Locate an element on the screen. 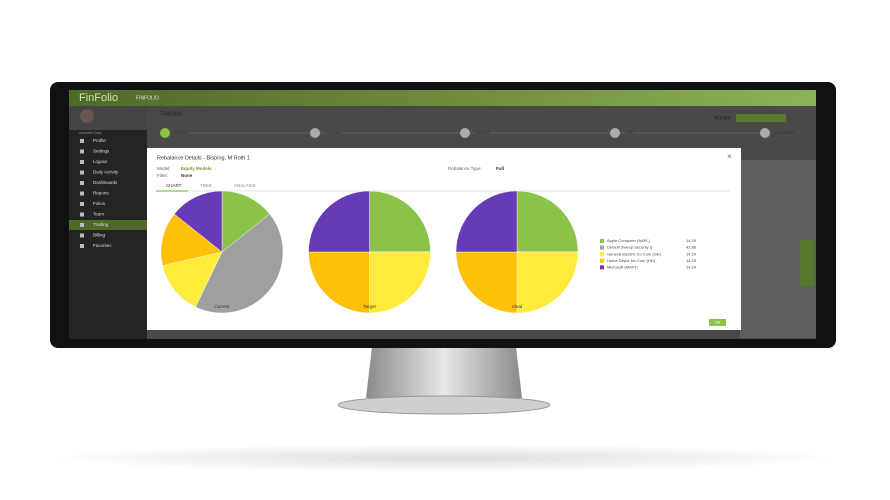 The image size is (890, 500). user-name: Annette Doe is located at coordinates (90, 132).